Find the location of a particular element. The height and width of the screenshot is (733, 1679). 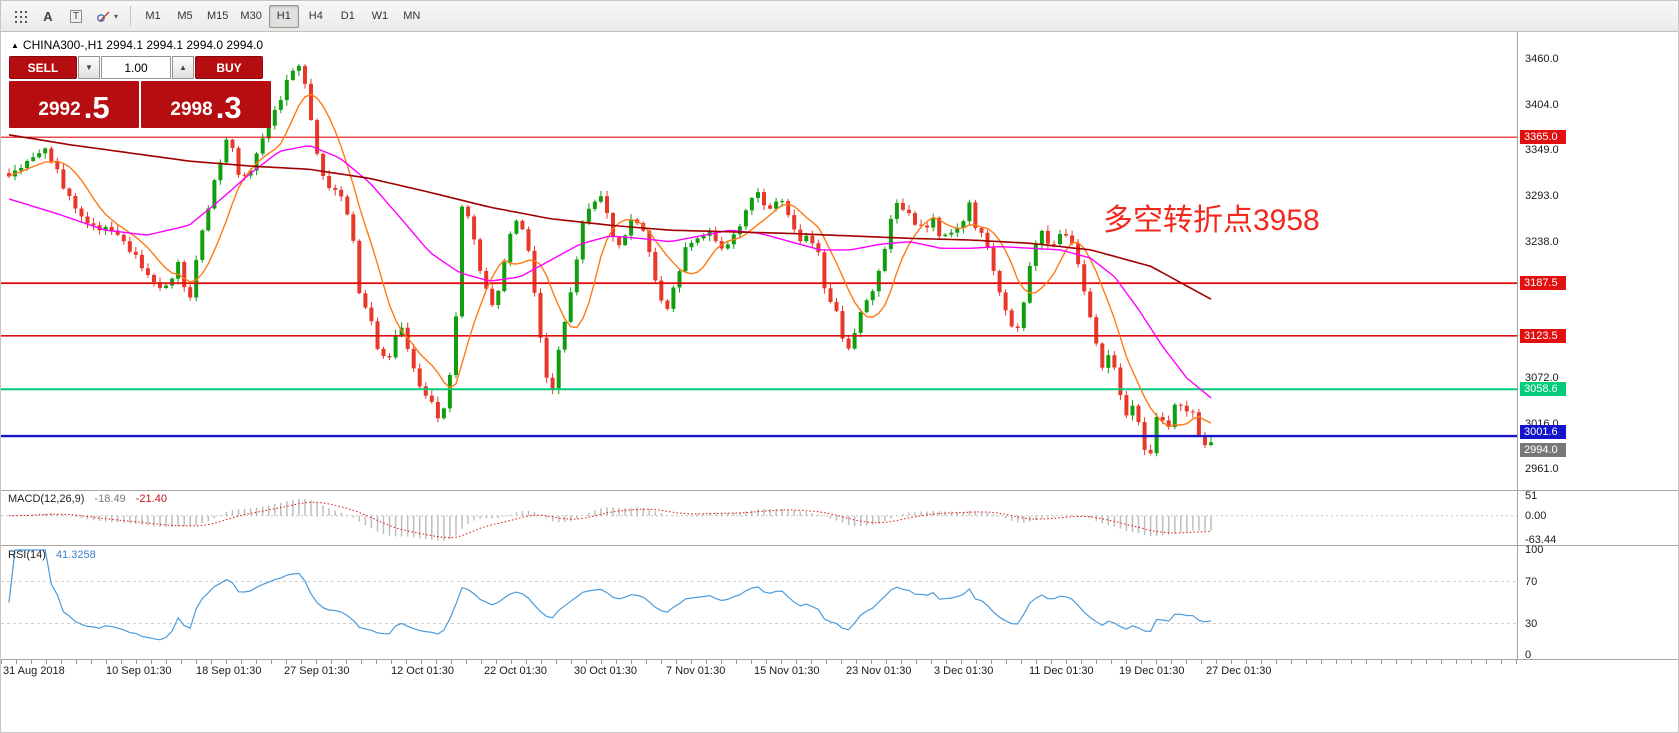

price-tick: 3404.0 is located at coordinates (1542, 105).